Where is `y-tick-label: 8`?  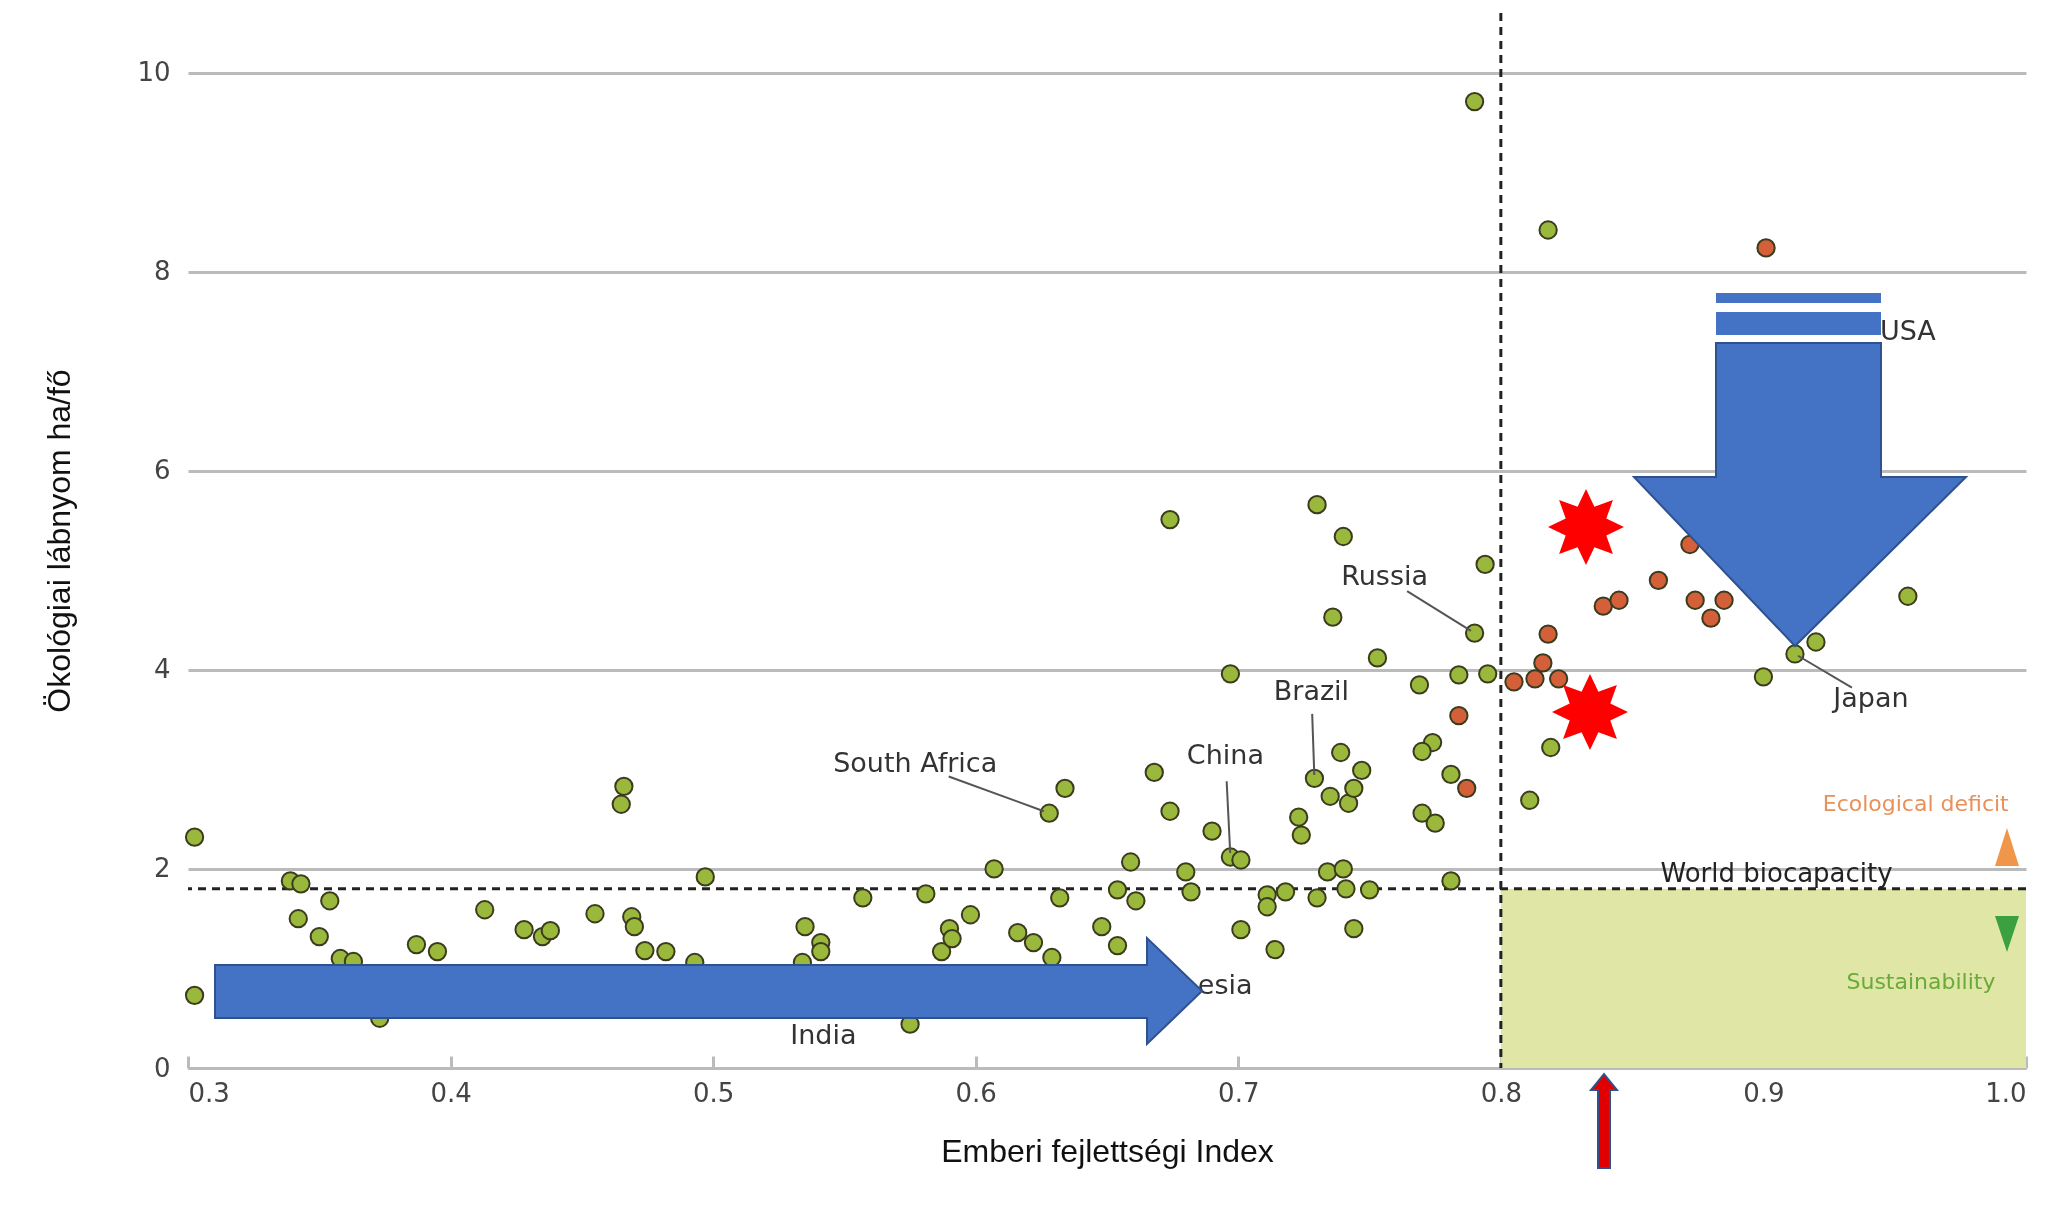 y-tick-label: 8 is located at coordinates (162, 271).